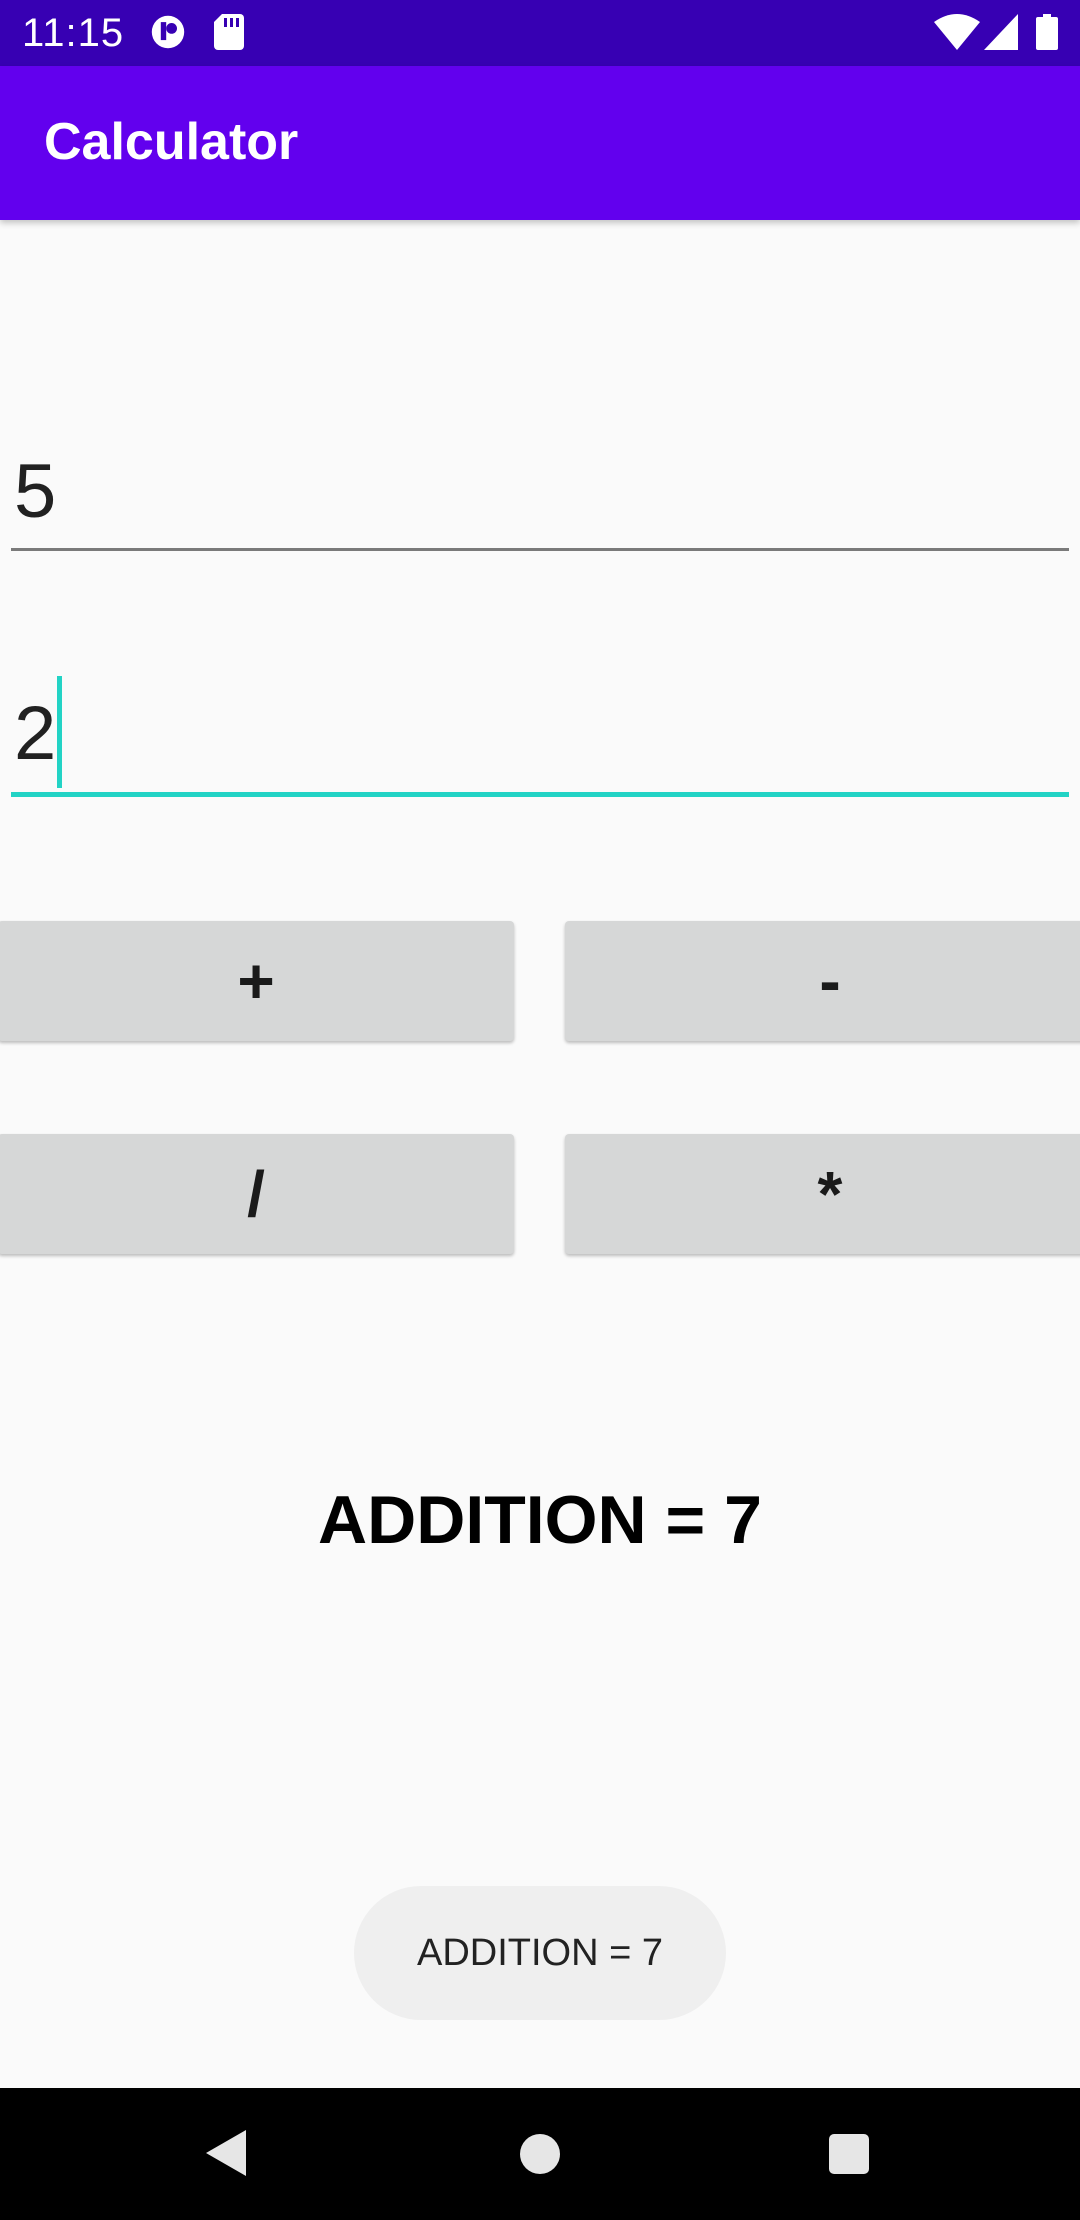 This screenshot has height=2220, width=1080. What do you see at coordinates (1001, 32) in the screenshot?
I see `cellular-signal-icon` at bounding box center [1001, 32].